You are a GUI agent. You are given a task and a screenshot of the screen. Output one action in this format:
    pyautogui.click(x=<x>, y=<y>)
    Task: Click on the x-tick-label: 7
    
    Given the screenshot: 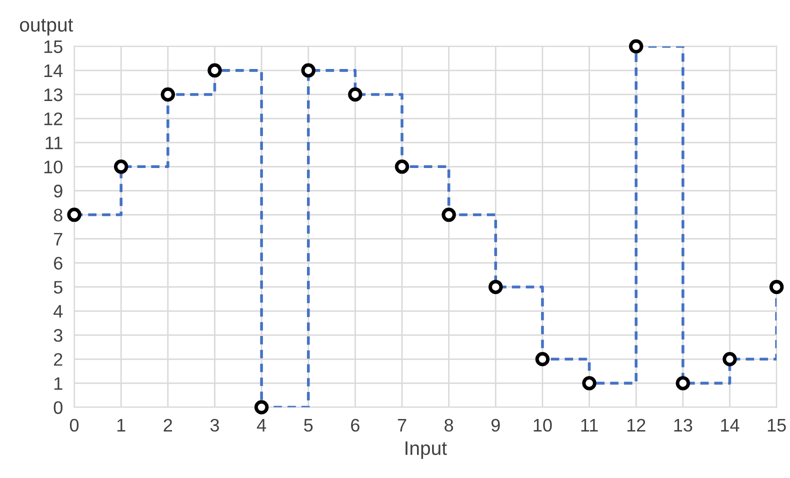 What is the action you would take?
    pyautogui.click(x=402, y=425)
    